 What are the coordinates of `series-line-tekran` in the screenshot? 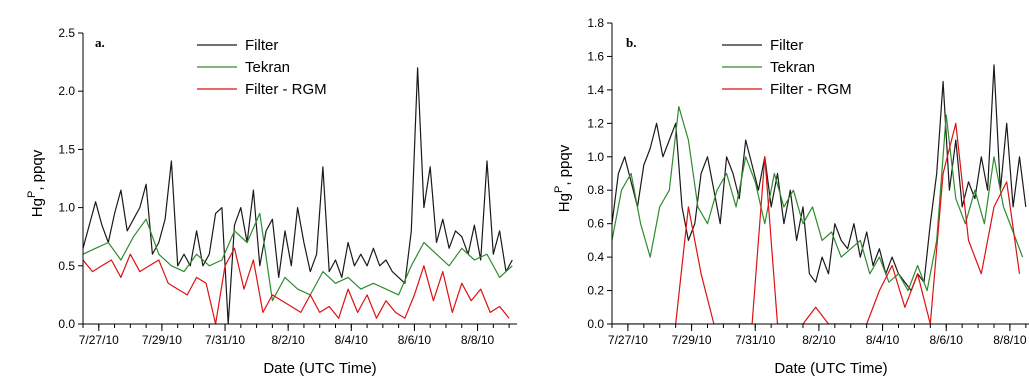 It's located at (298, 257).